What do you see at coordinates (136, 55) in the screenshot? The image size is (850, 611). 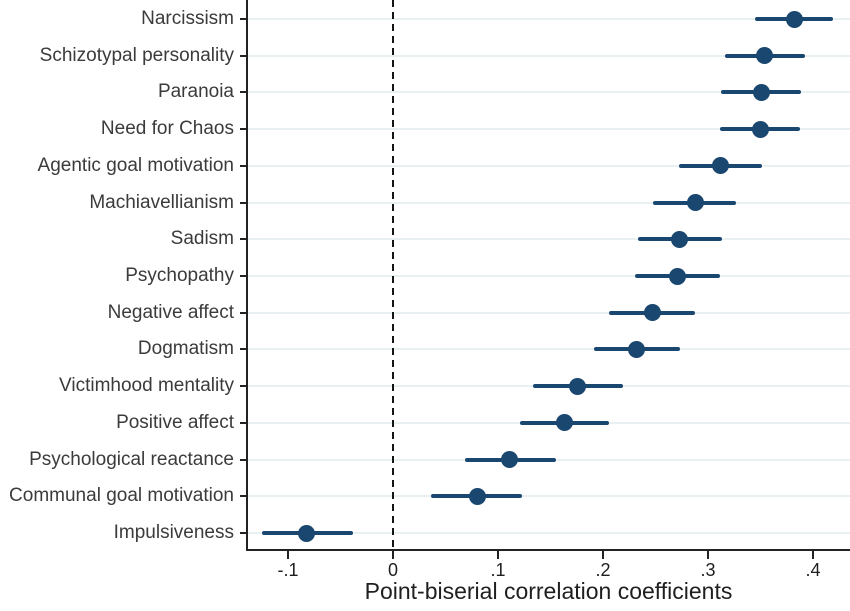 I see `category-label: Schizotypal personality` at bounding box center [136, 55].